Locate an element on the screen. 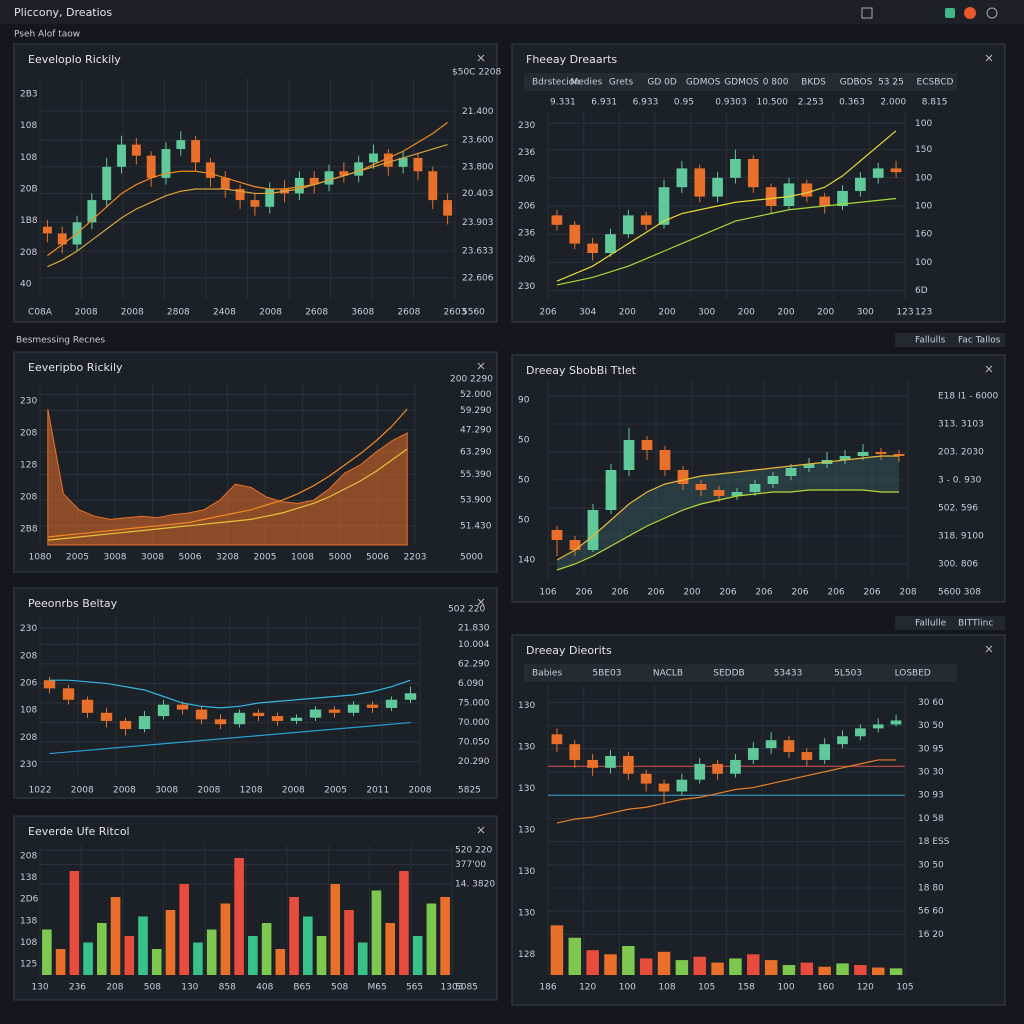 This screenshot has width=1024, height=1024. y-tick-label: 70.050 is located at coordinates (474, 743).